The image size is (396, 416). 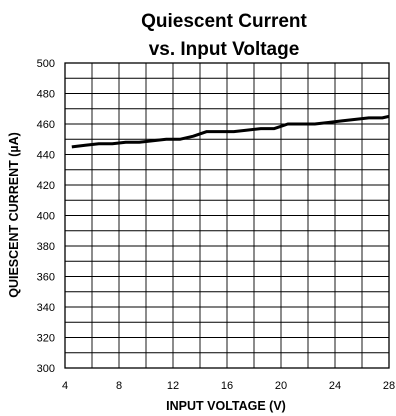 What do you see at coordinates (46, 247) in the screenshot?
I see `y-tick-label: 380` at bounding box center [46, 247].